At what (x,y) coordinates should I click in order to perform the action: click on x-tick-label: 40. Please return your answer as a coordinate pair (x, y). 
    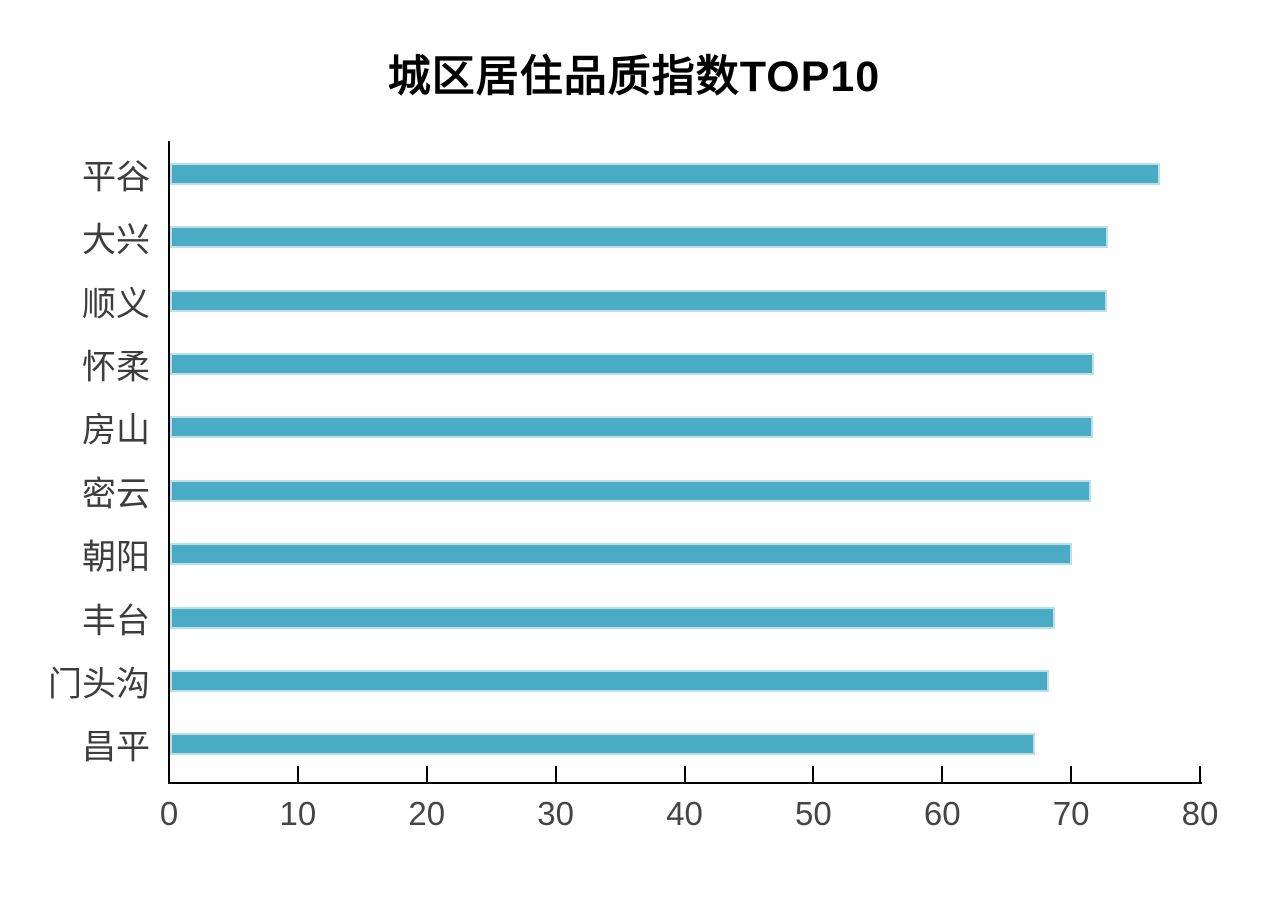
    Looking at the image, I should click on (684, 813).